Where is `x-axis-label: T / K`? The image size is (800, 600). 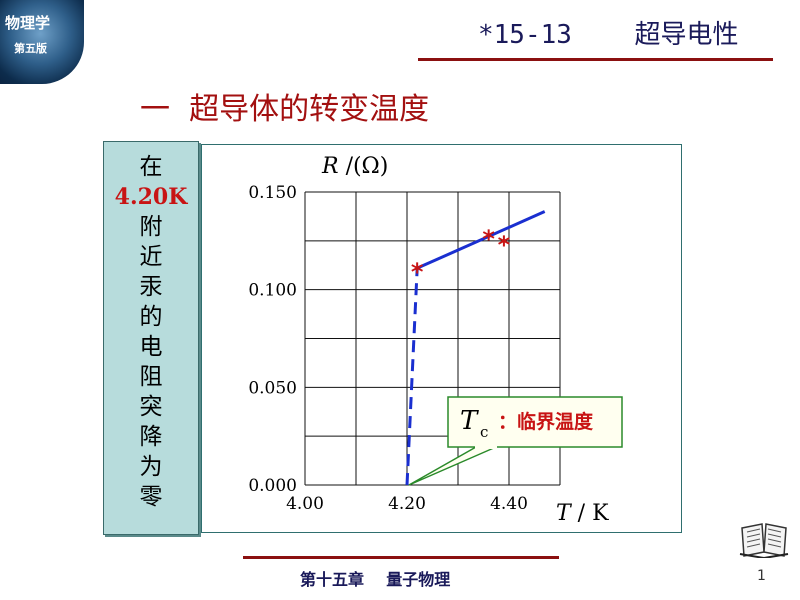
x-axis-label: T / K is located at coordinates (582, 513).